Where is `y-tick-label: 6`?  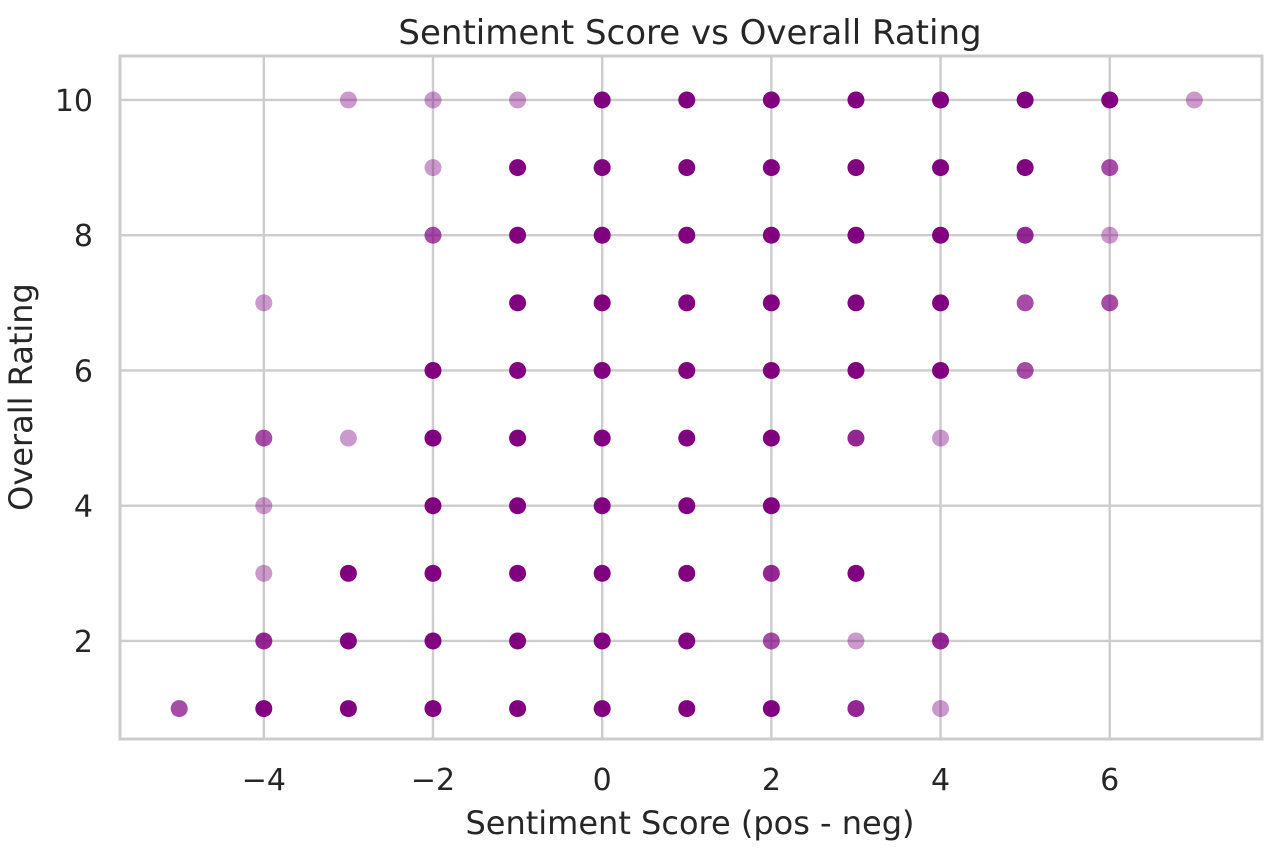
y-tick-label: 6 is located at coordinates (83, 371).